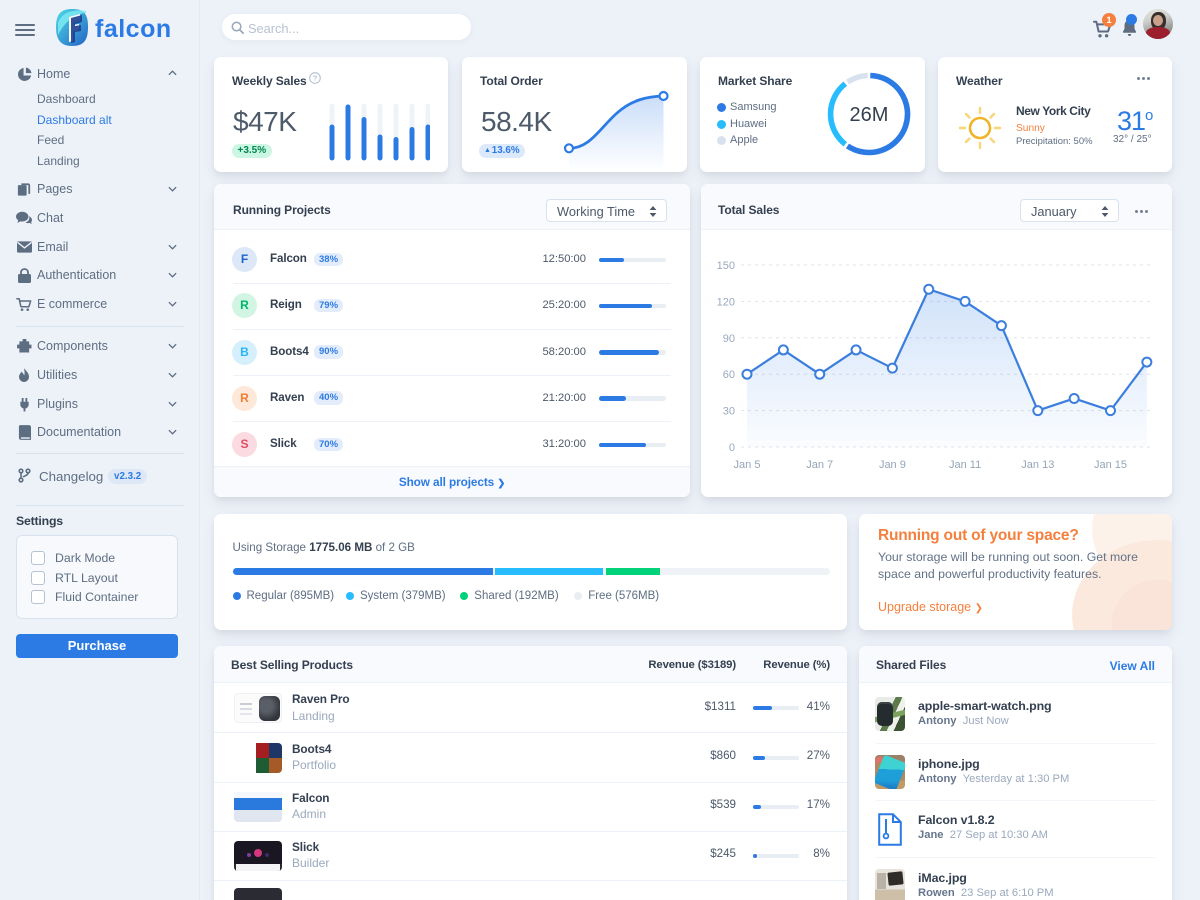 Image resolution: width=1200 pixels, height=900 pixels. I want to click on svg-text: 90, so click(729, 339).